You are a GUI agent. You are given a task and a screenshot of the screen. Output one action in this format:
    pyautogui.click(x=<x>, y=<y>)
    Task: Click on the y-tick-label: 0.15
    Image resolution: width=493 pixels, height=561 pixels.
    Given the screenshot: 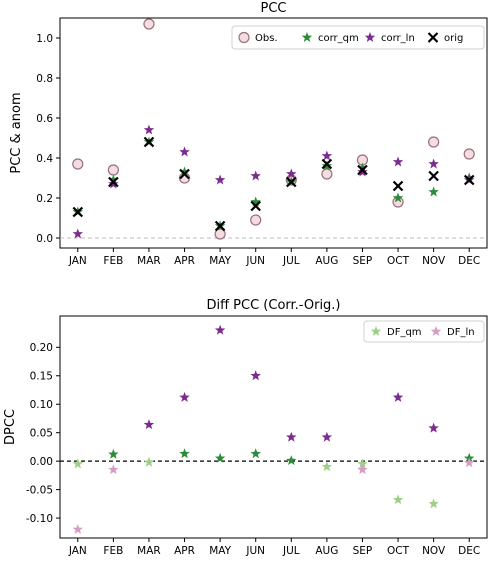 What is the action you would take?
    pyautogui.click(x=41, y=377)
    